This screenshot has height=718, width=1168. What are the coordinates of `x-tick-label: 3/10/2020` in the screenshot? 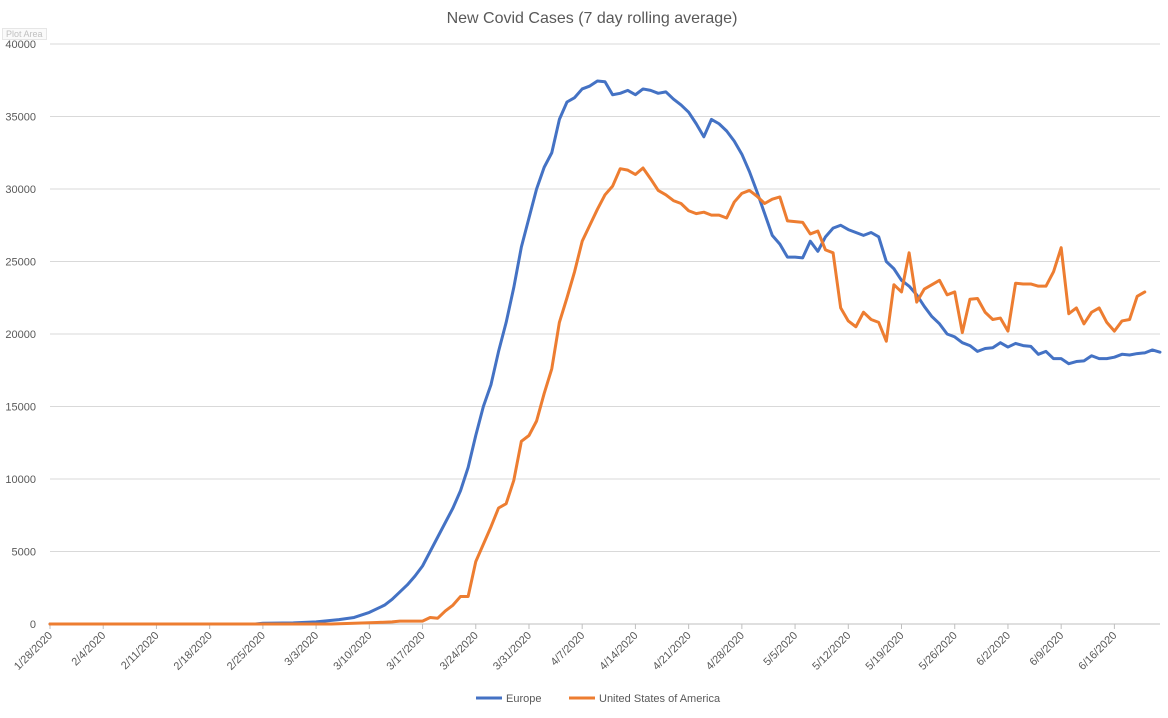 It's located at (352, 651).